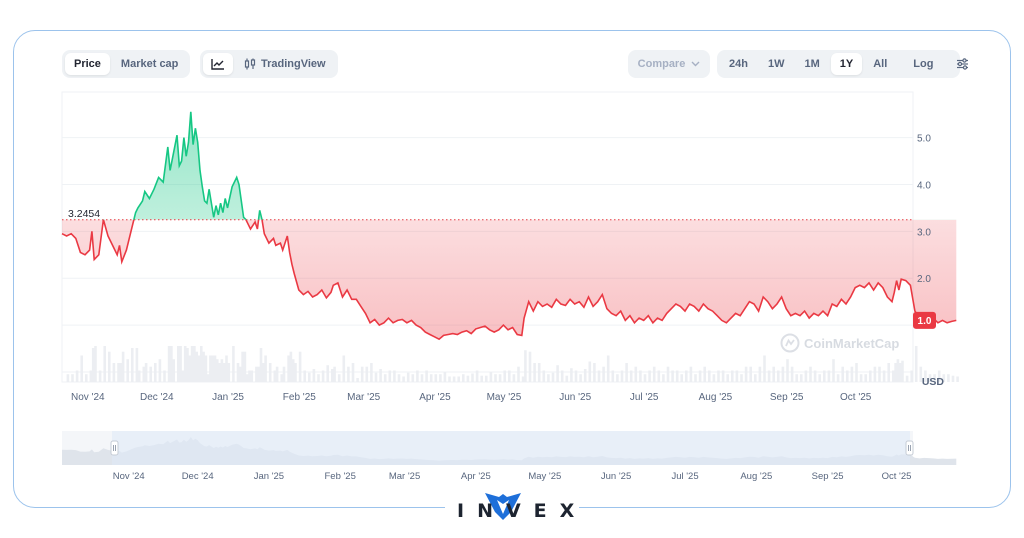 The image size is (1024, 538). I want to click on navigator-tick-label: Nov '24, so click(129, 476).